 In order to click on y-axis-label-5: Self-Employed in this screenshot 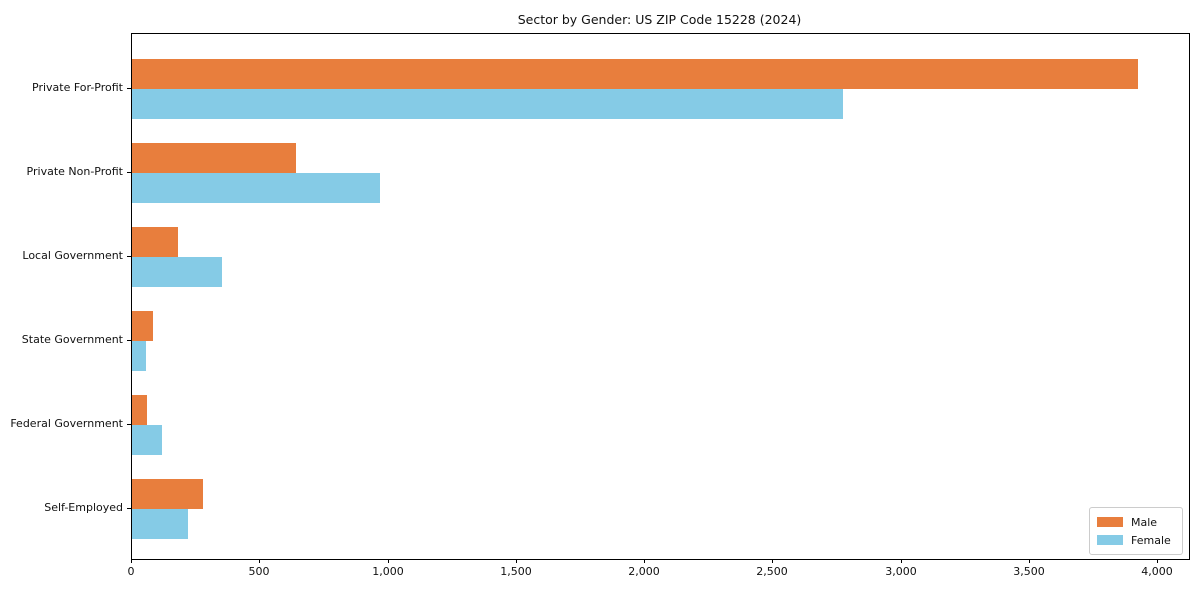, I will do `click(83, 507)`.